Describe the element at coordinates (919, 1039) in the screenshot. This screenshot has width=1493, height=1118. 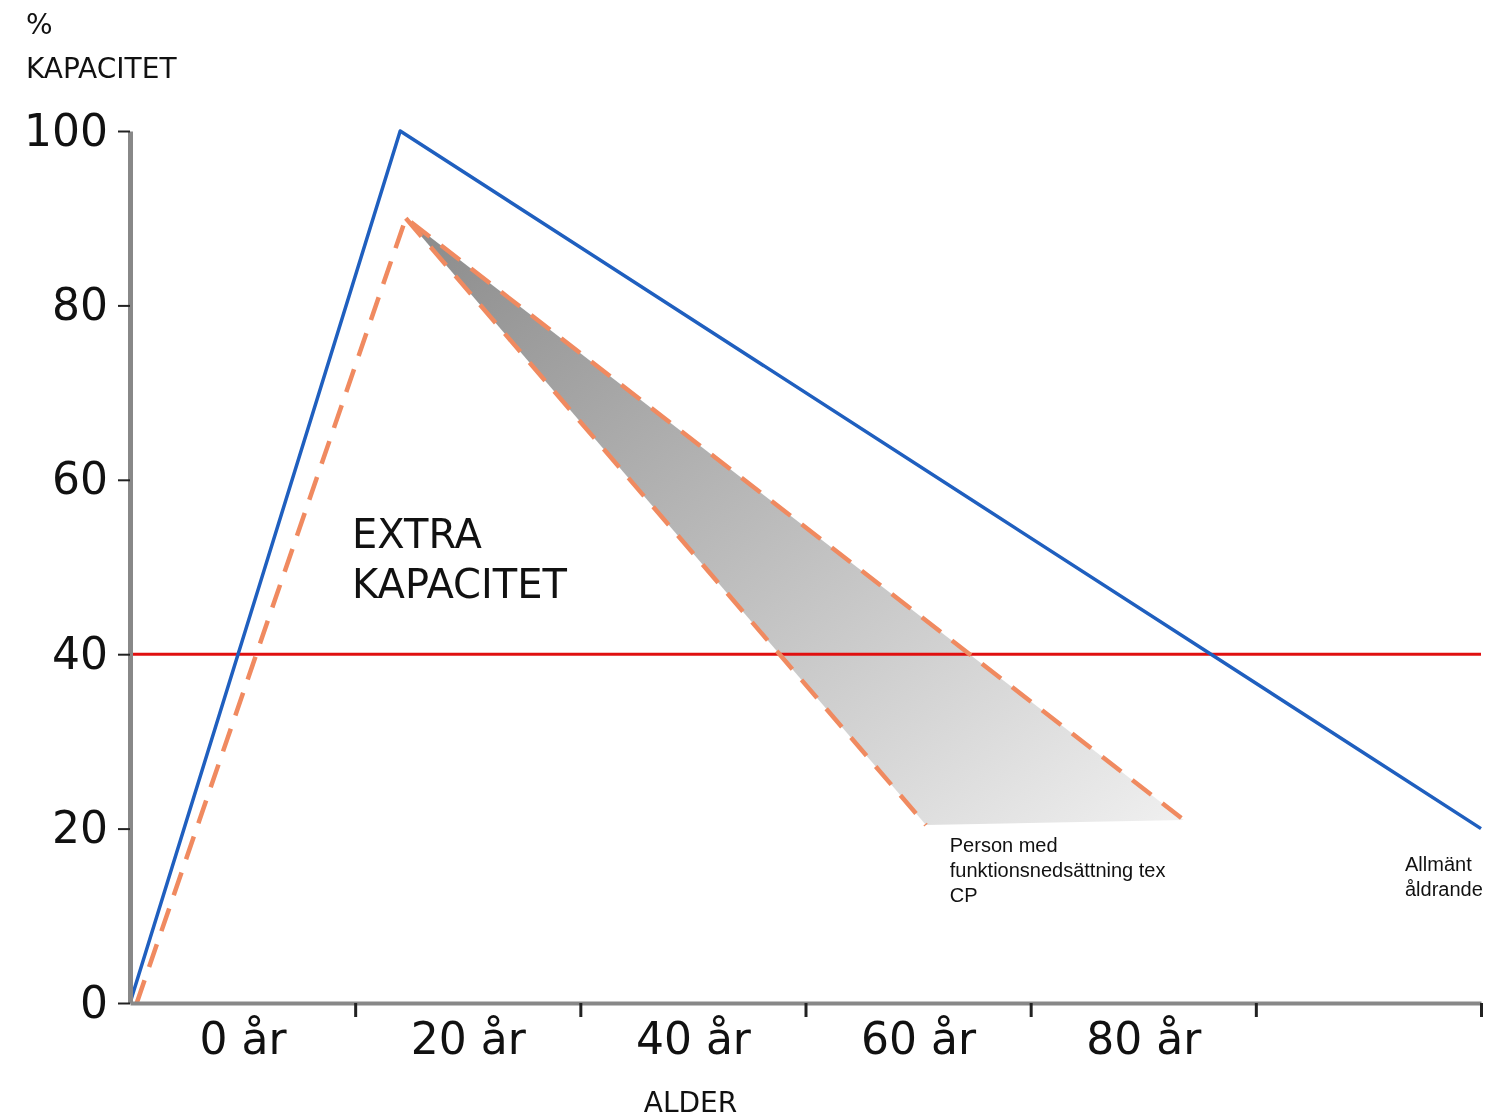
I see `x-tick-label: 60 år` at that location.